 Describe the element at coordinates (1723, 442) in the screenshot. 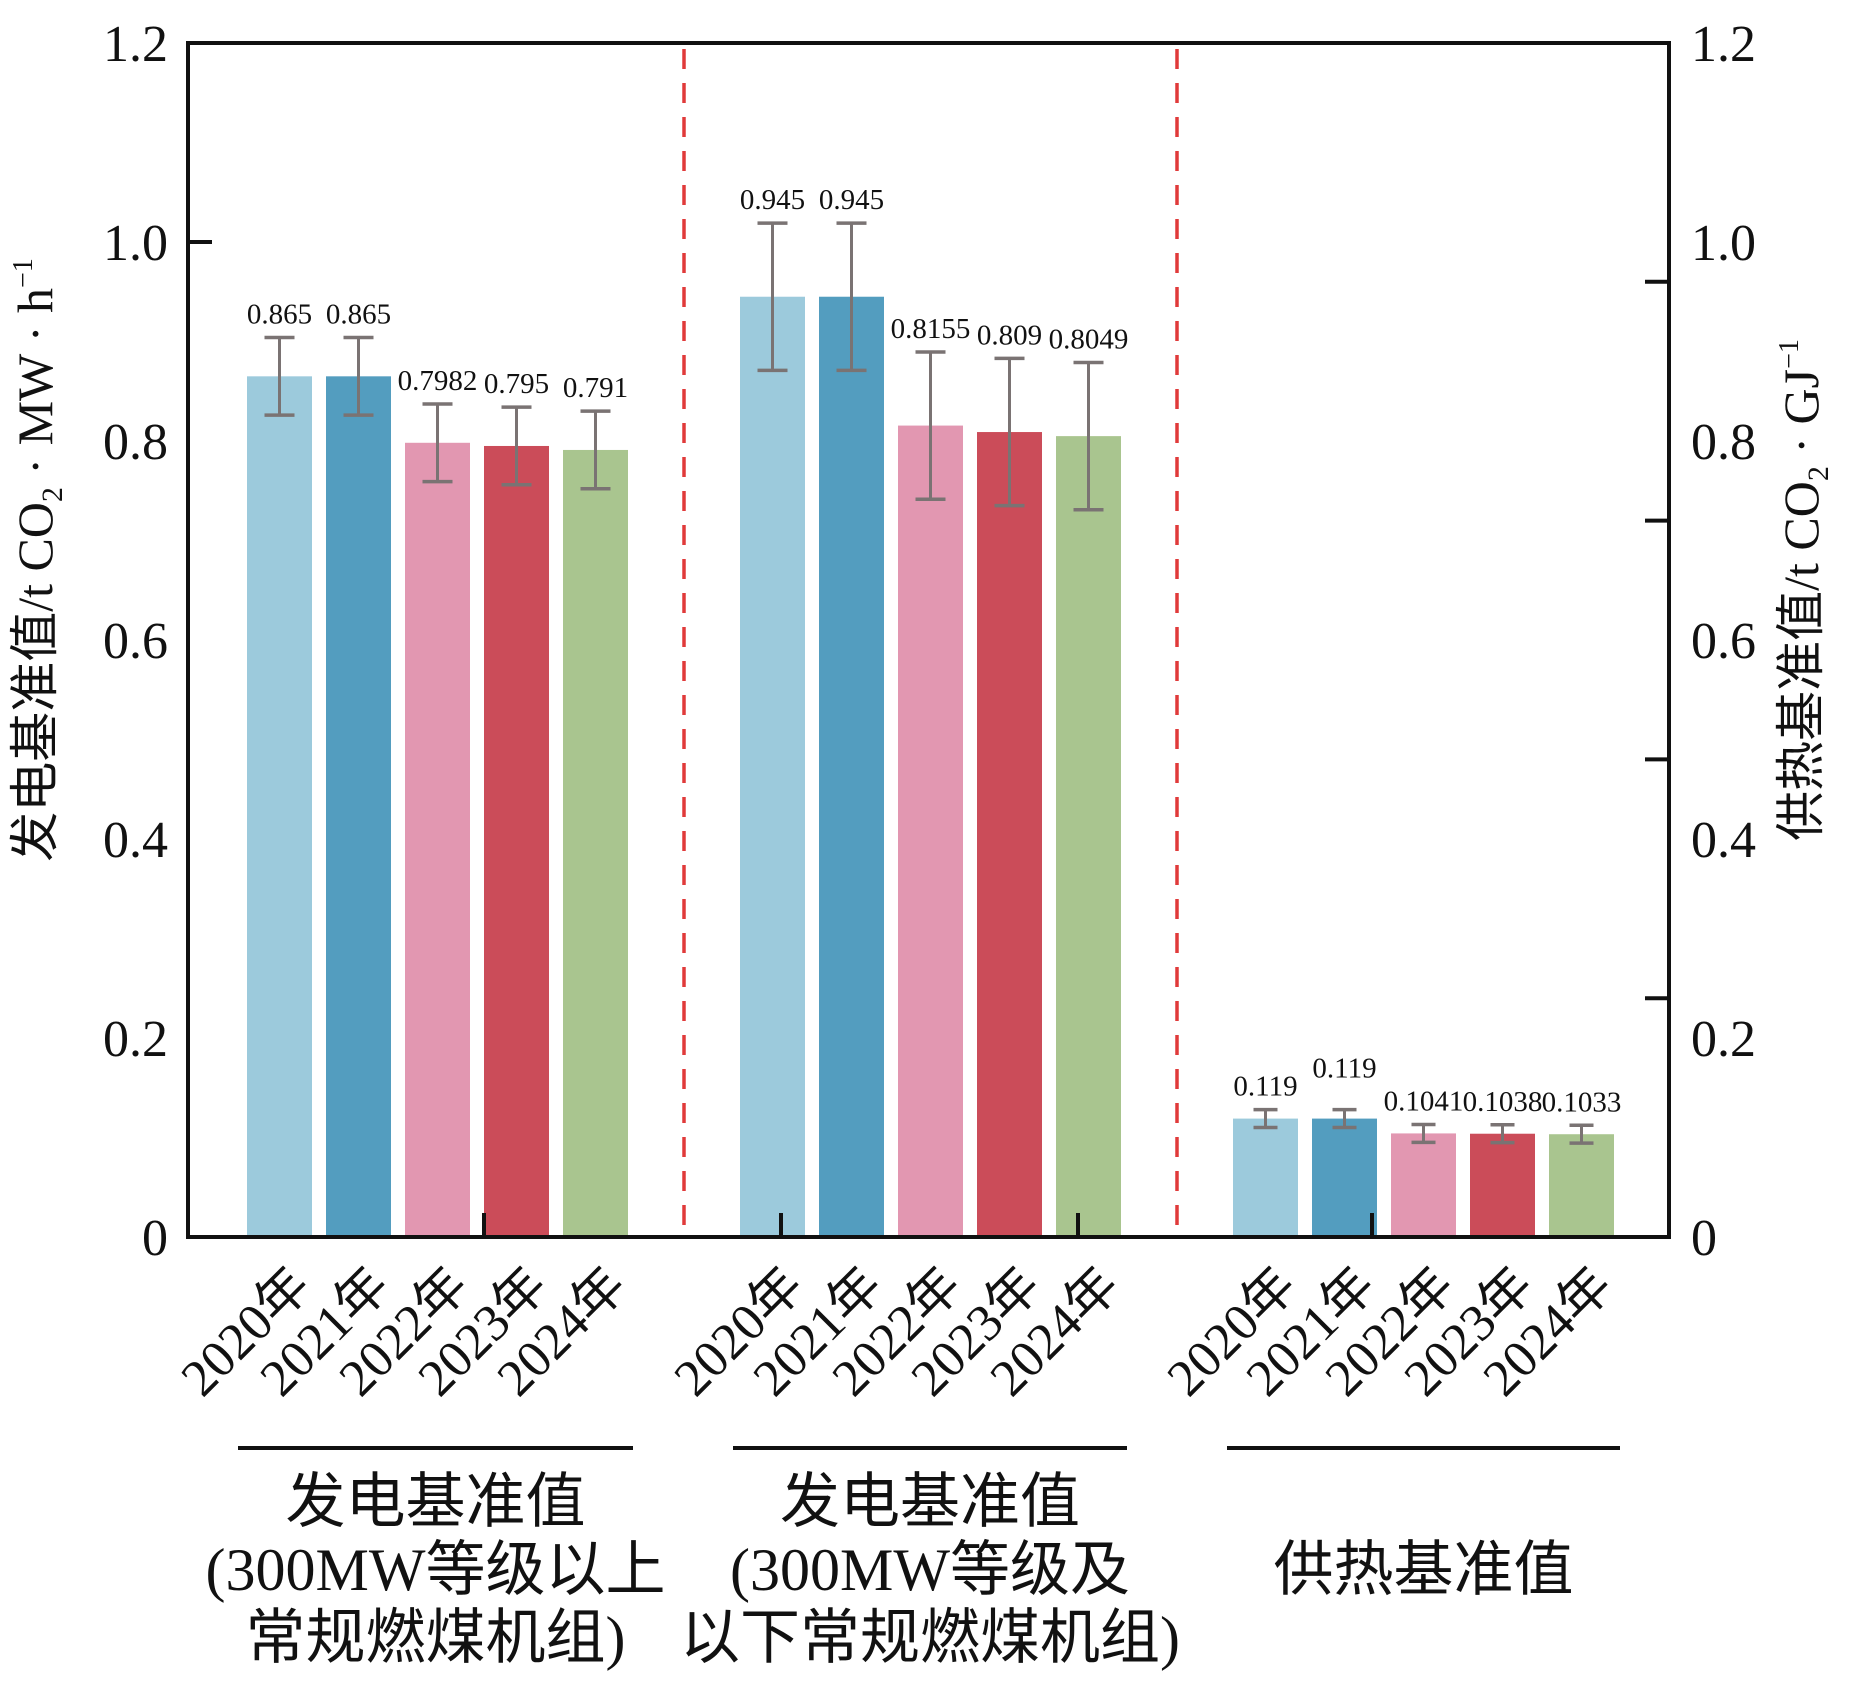

I see `y-tick-label-right: 0.8` at that location.